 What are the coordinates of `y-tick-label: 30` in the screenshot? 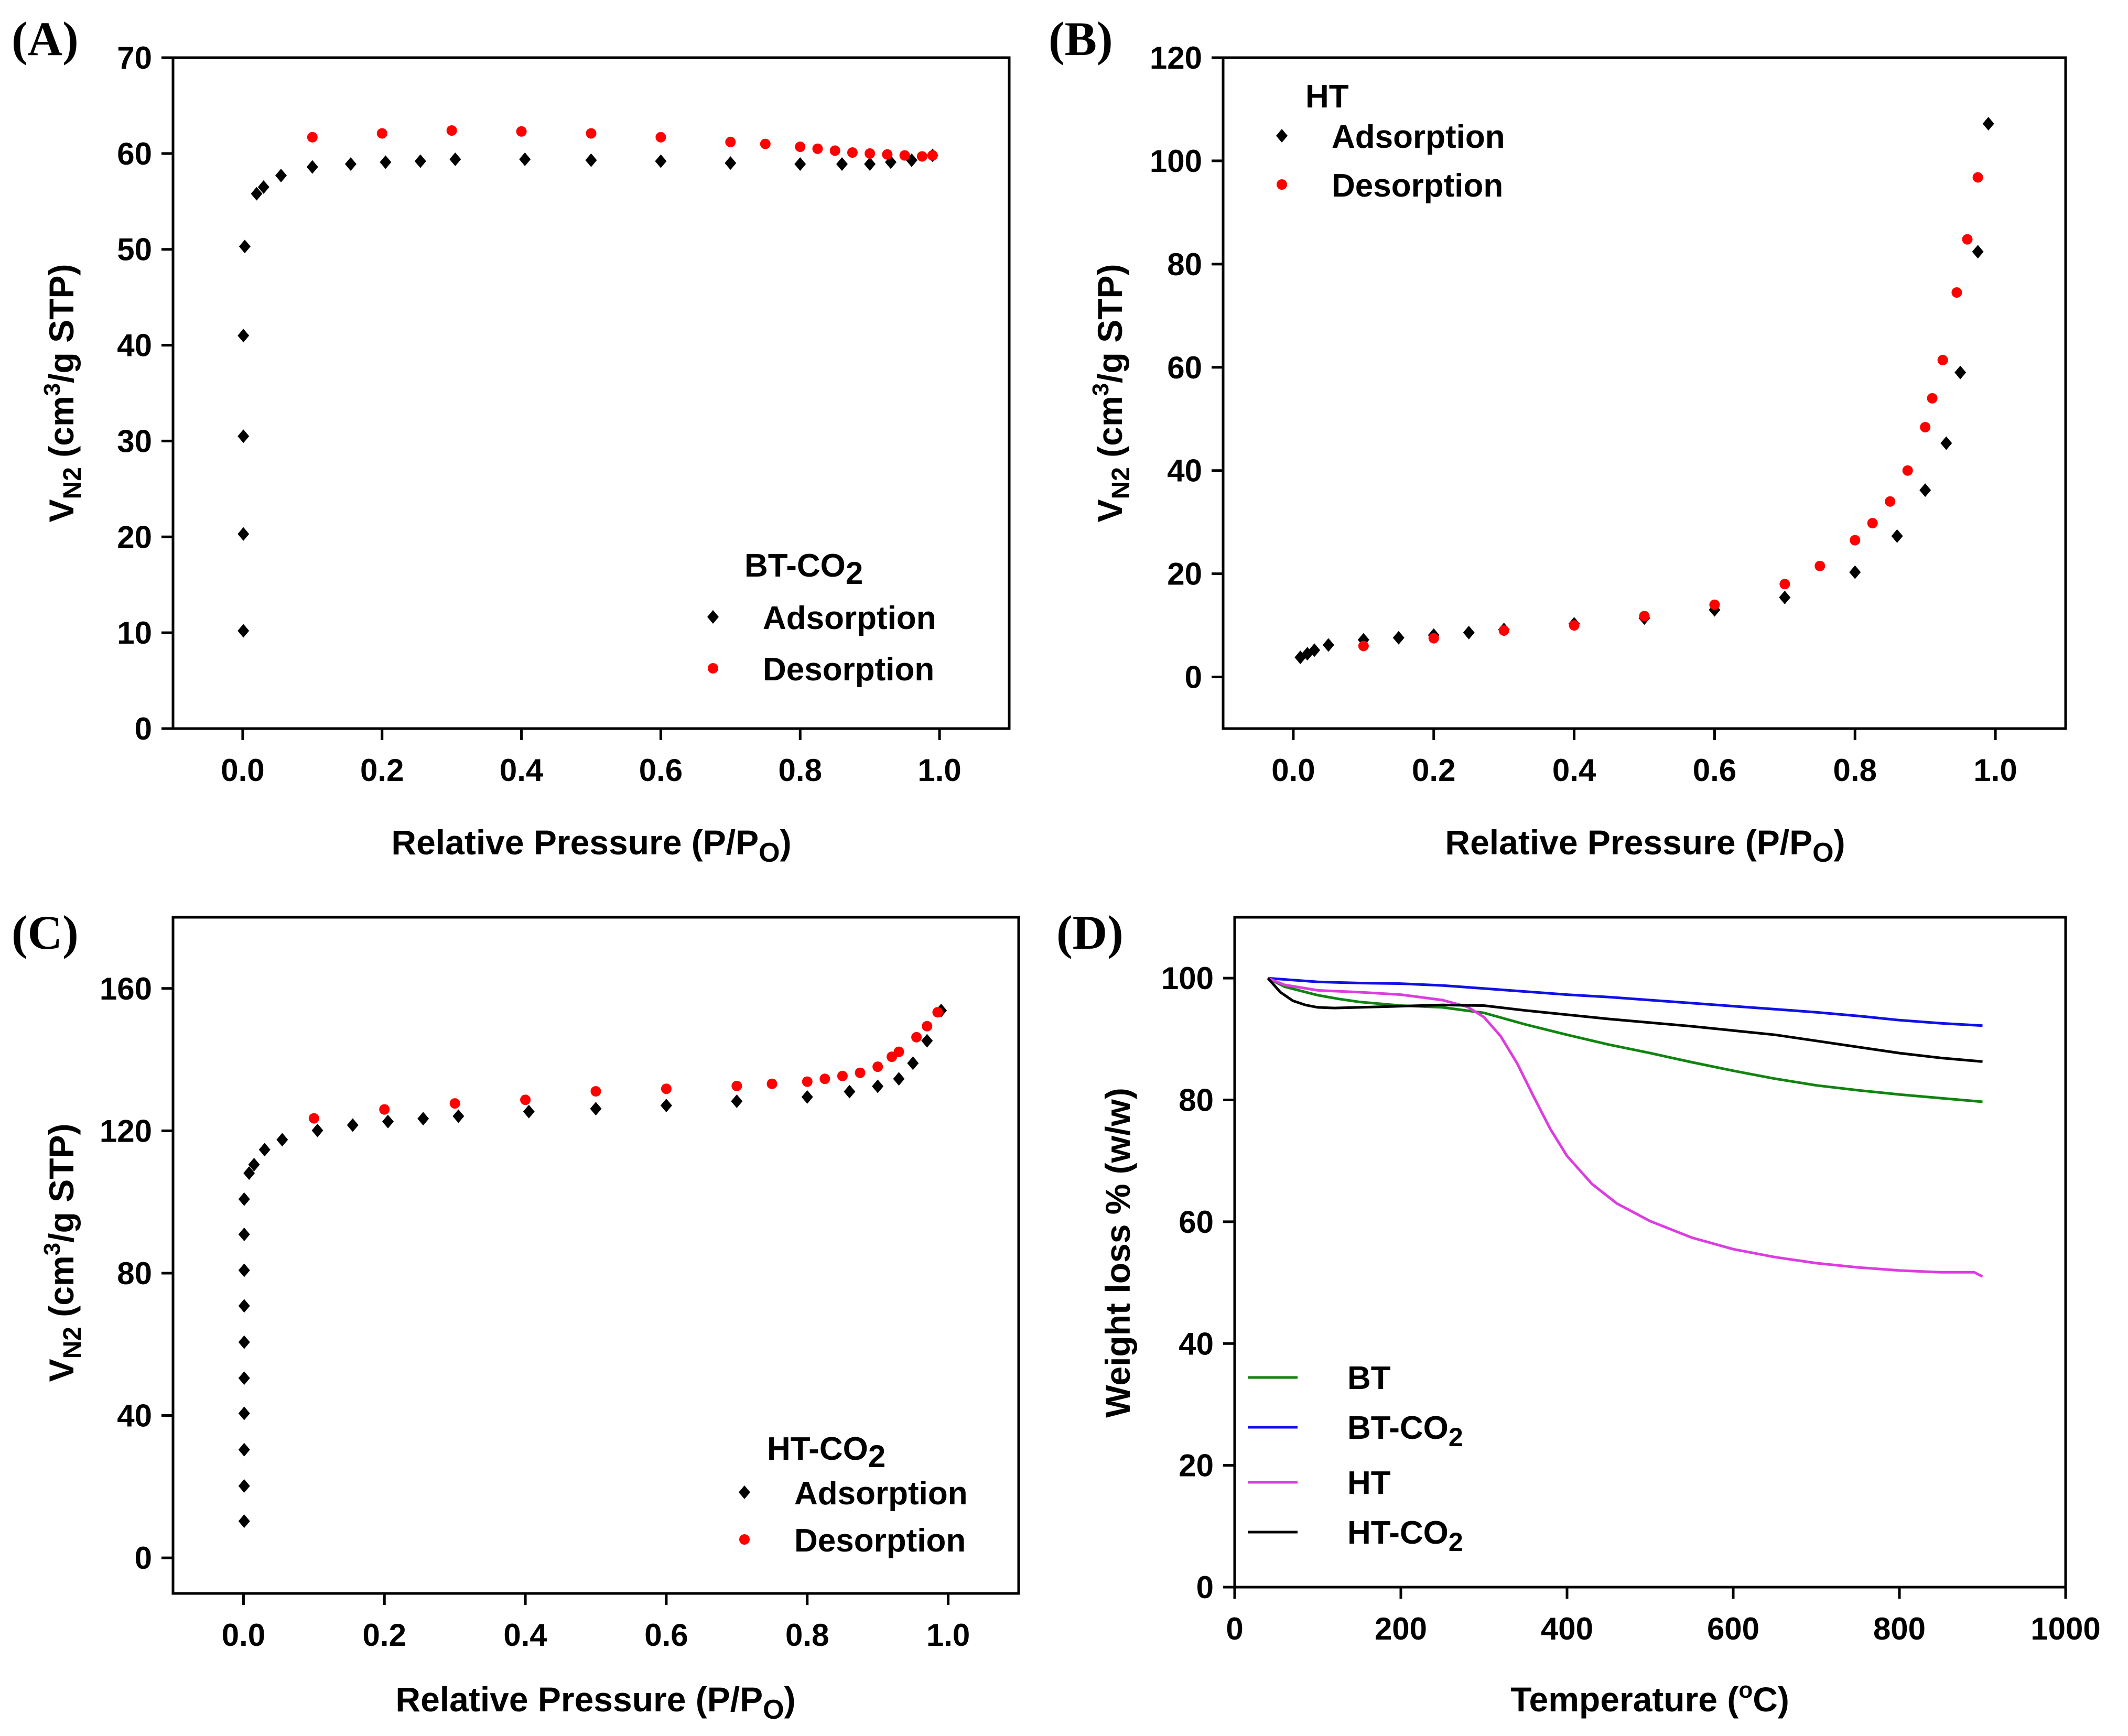 It's located at (134, 441).